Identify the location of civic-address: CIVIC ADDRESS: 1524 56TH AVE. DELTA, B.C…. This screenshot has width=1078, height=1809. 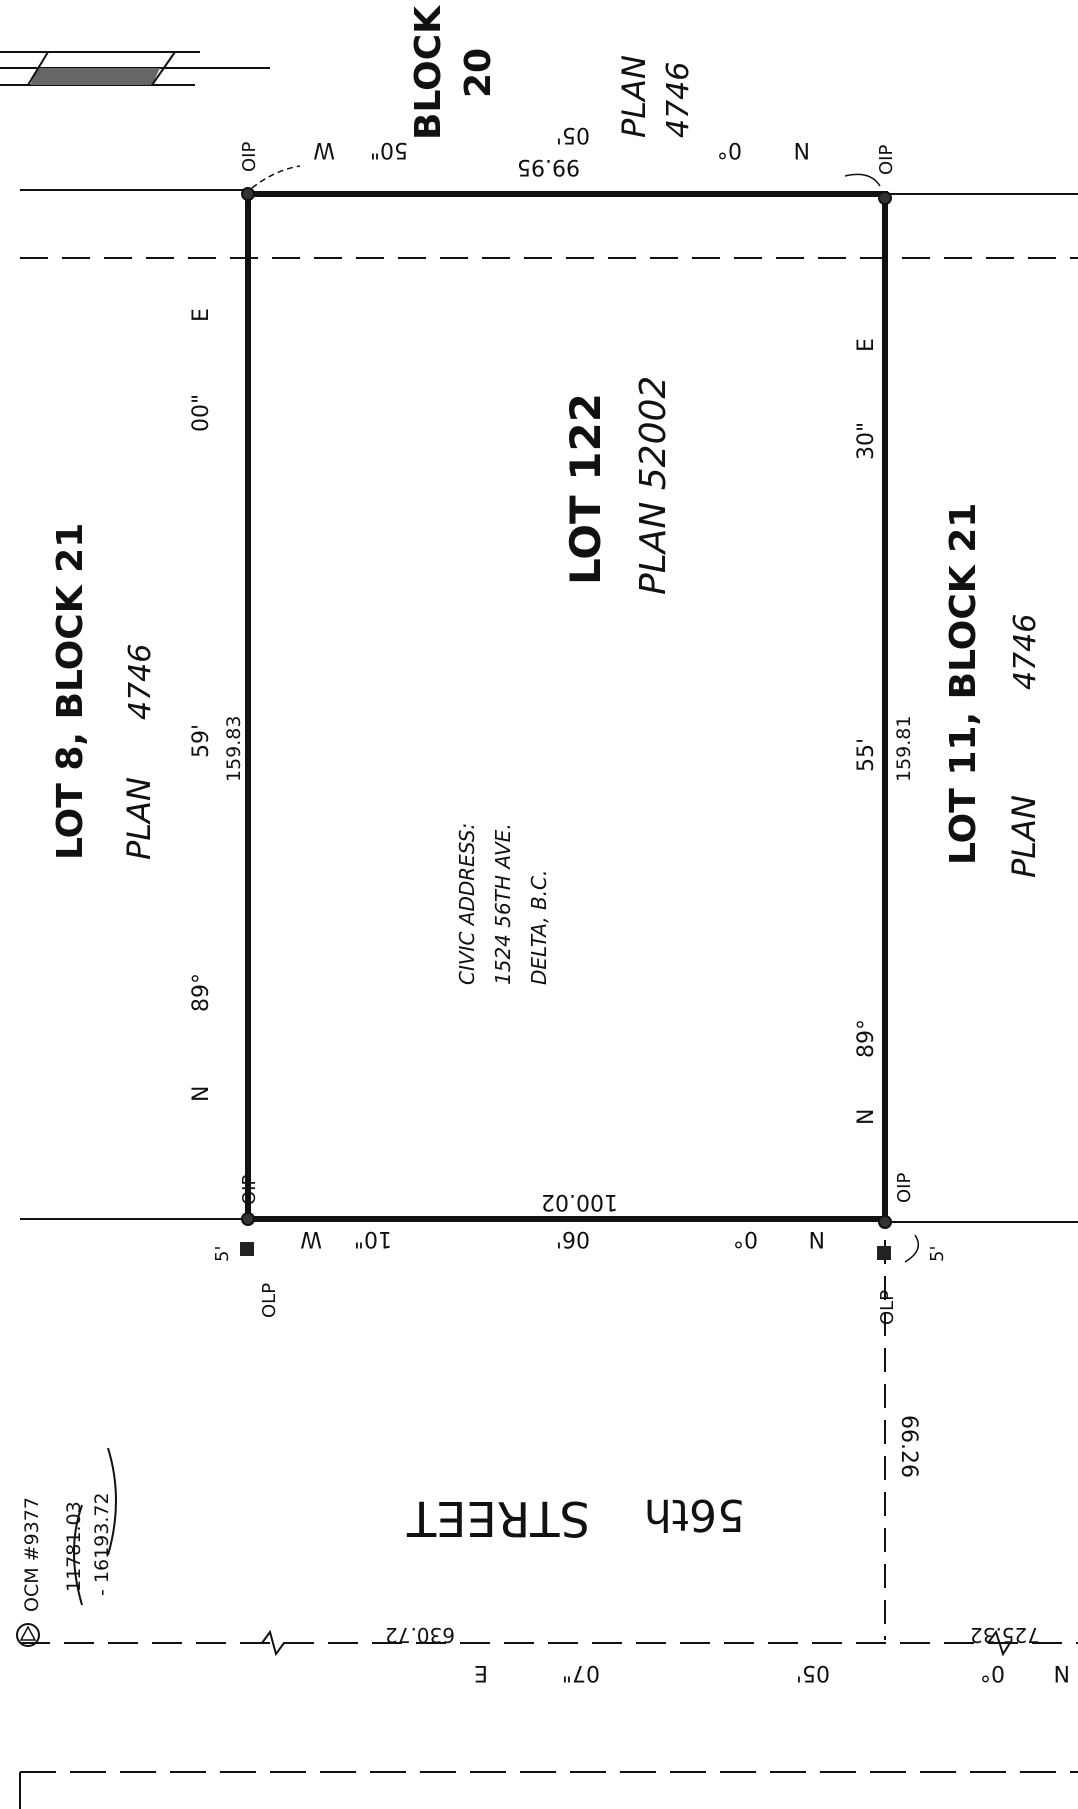
(503, 904).